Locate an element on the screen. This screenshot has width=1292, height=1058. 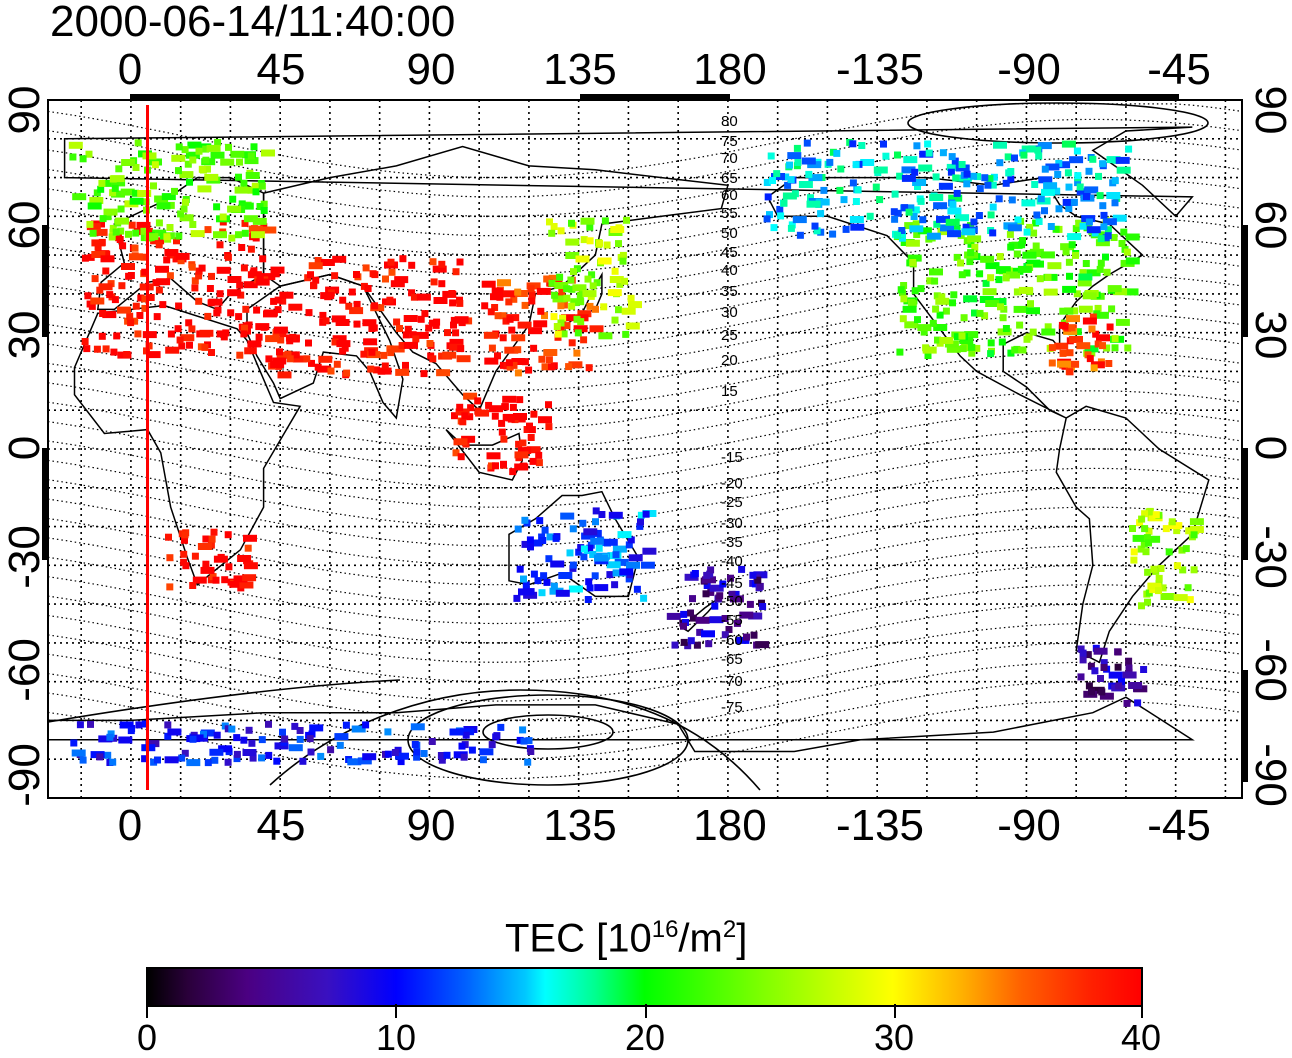
contour-label: 35 is located at coordinates (729, 291).